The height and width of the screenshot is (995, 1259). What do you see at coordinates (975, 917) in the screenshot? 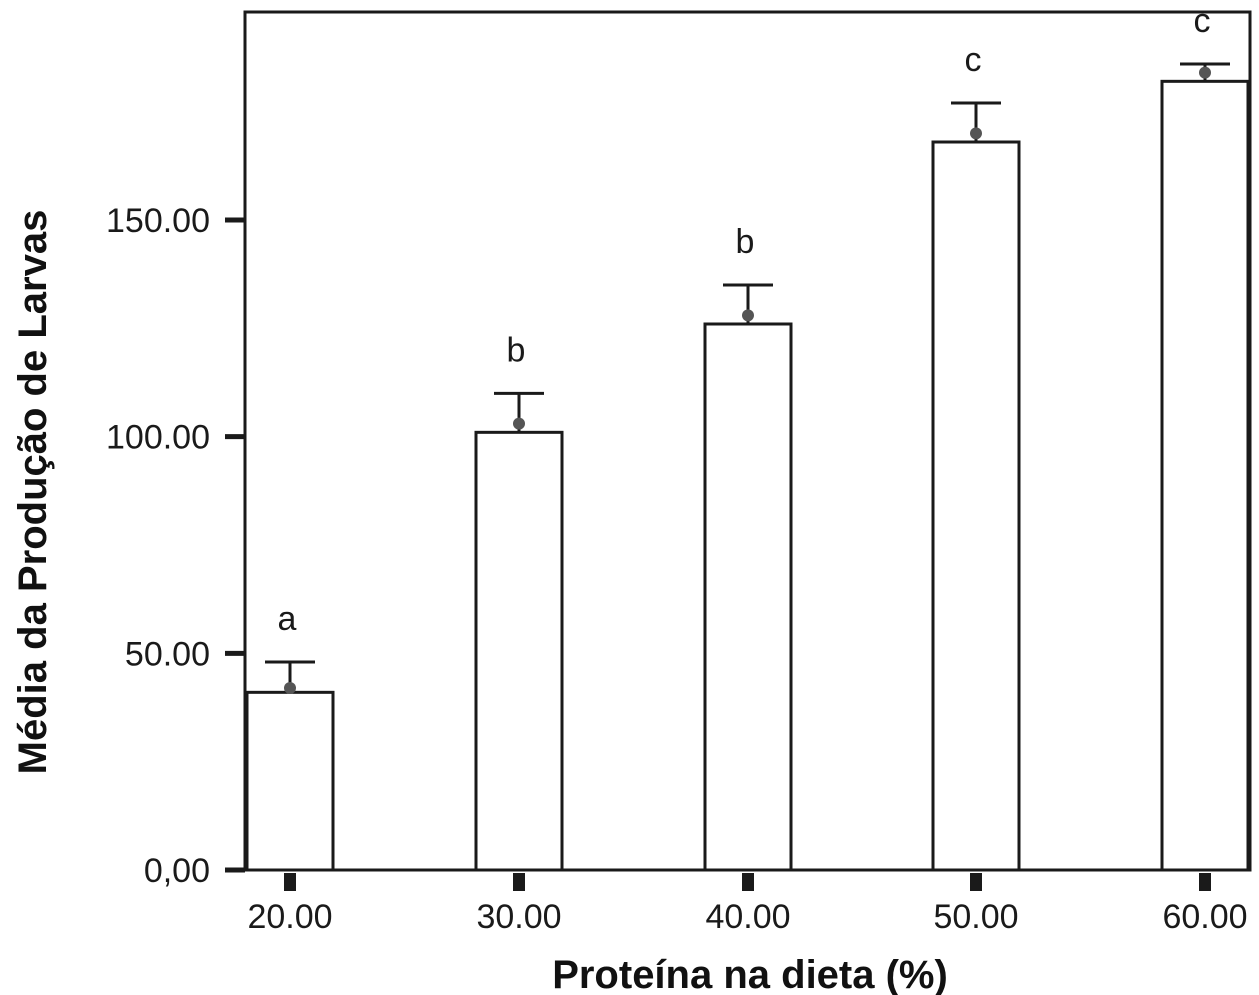
I see `x-tick-label: 50.00` at bounding box center [975, 917].